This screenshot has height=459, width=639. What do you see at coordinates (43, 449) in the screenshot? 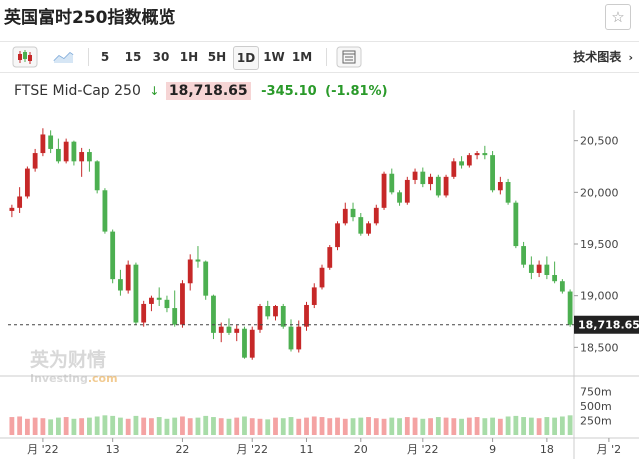
I see `time-tick-label: 月 '22` at bounding box center [43, 449].